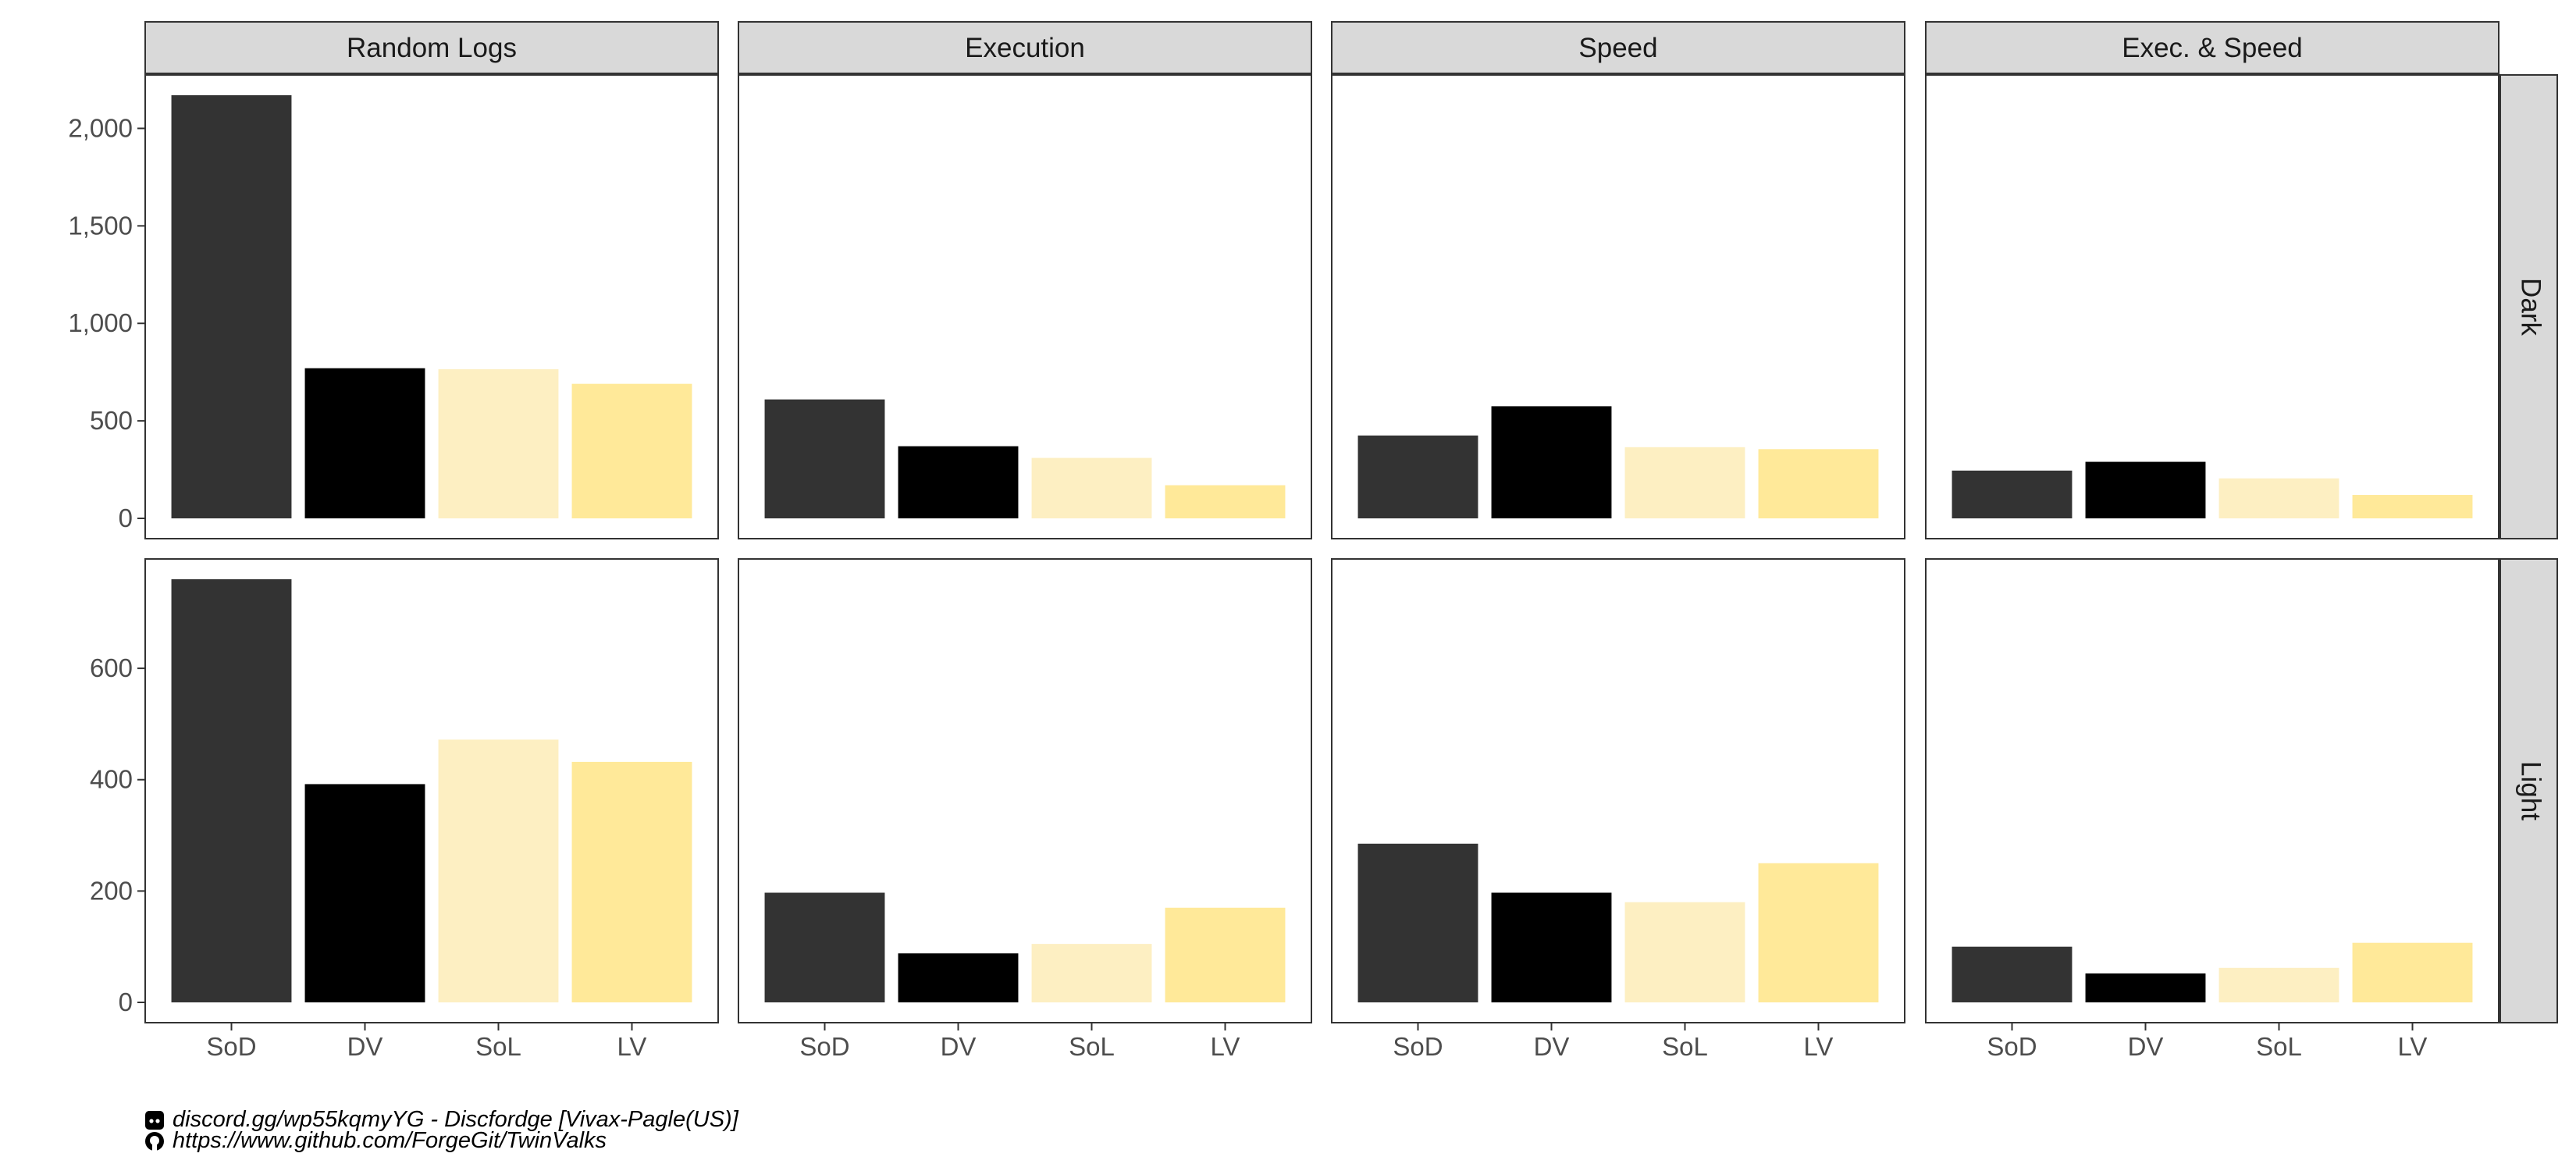  What do you see at coordinates (365, 1046) in the screenshot?
I see `x-tick-label-random-logs-dv: DV` at bounding box center [365, 1046].